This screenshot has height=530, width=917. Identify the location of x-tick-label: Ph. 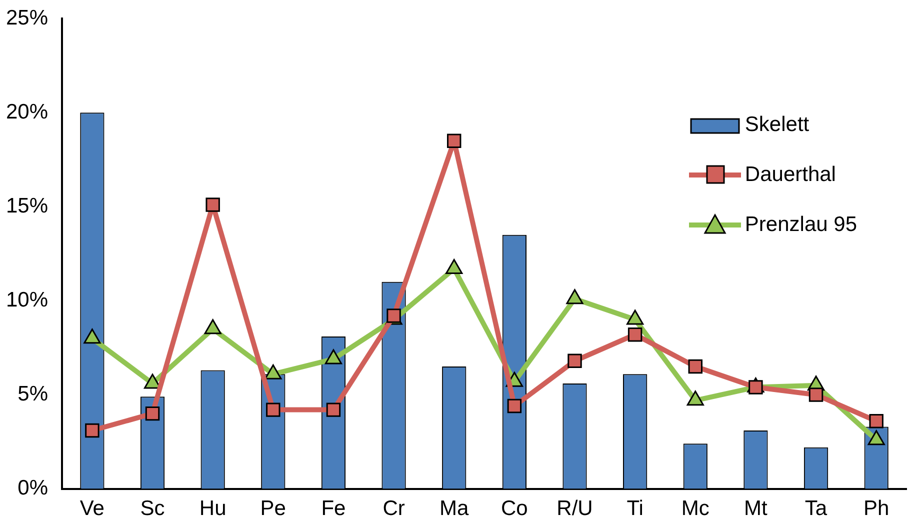
(876, 508).